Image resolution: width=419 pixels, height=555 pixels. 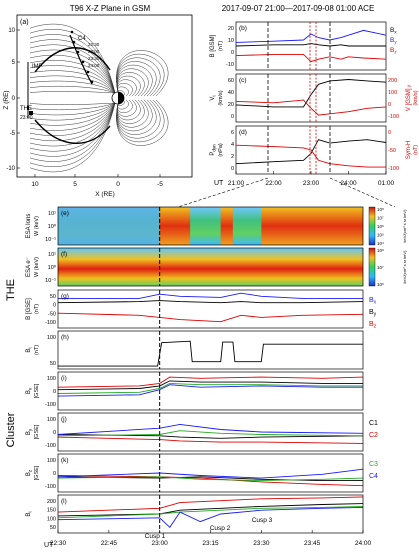 I want to click on panel-label: (c), so click(x=243, y=80).